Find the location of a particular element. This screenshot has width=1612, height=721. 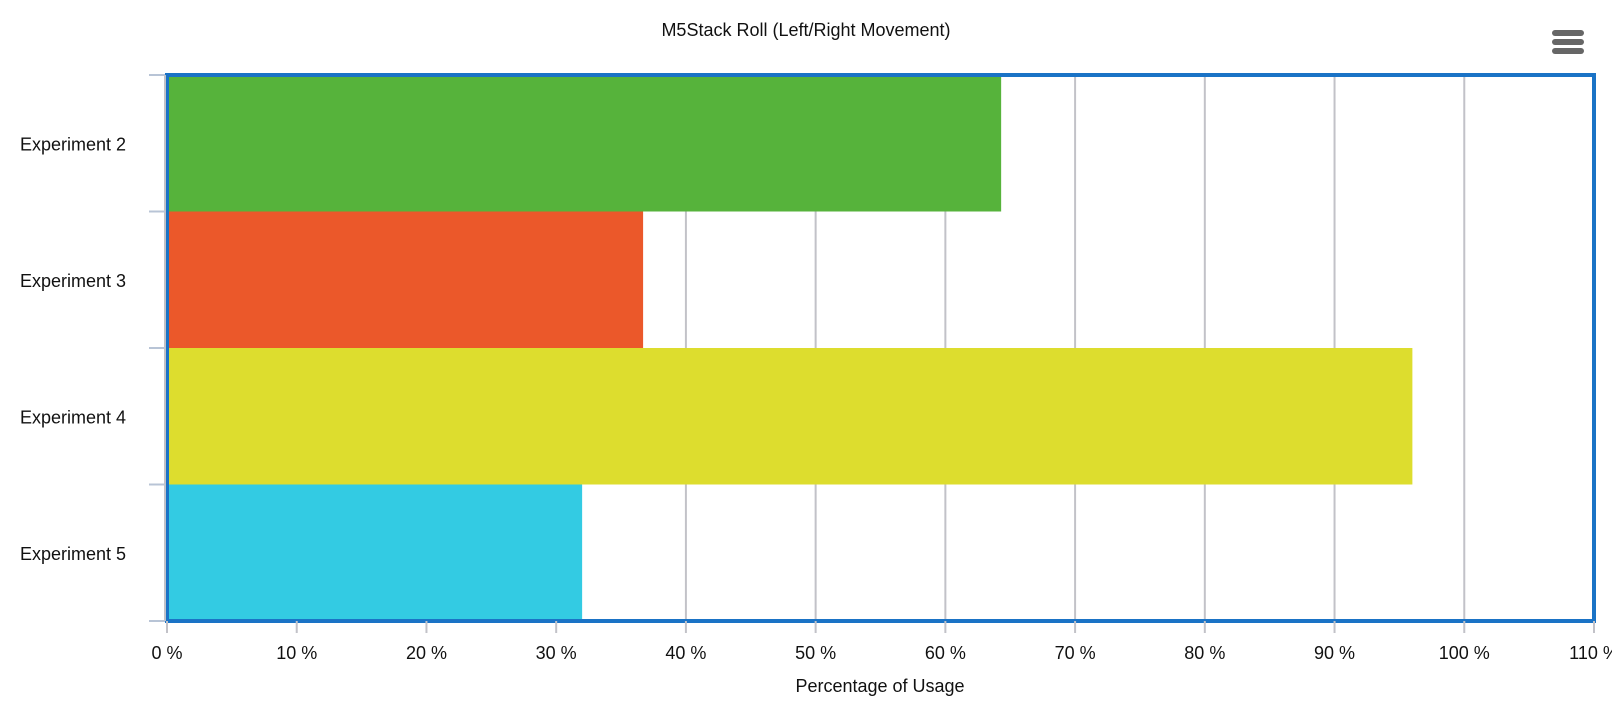

x-tick-label: 0 % is located at coordinates (166, 653).